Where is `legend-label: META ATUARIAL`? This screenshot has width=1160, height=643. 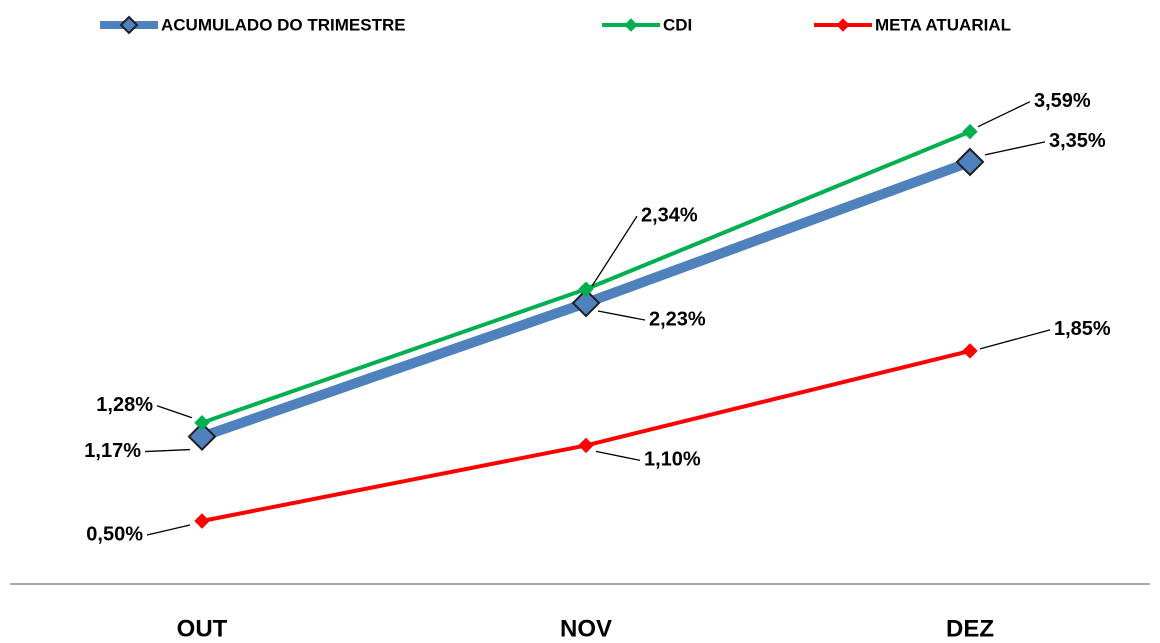 legend-label: META ATUARIAL is located at coordinates (943, 24).